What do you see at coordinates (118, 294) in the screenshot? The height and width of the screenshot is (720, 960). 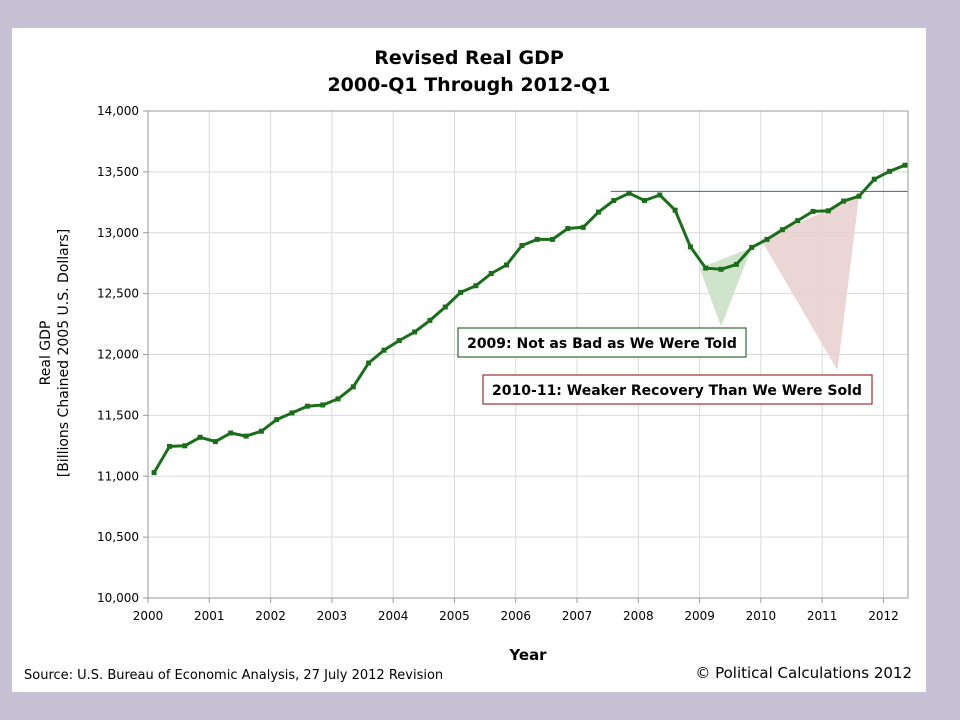 I see `y-tick-label: 12,500` at bounding box center [118, 294].